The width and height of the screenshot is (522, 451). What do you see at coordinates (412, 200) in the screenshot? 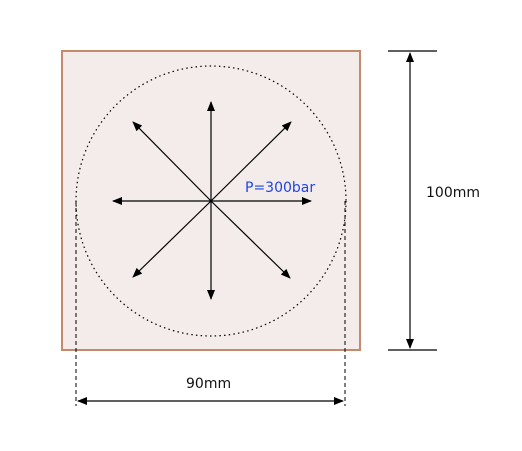
I see `height-dimension` at bounding box center [412, 200].